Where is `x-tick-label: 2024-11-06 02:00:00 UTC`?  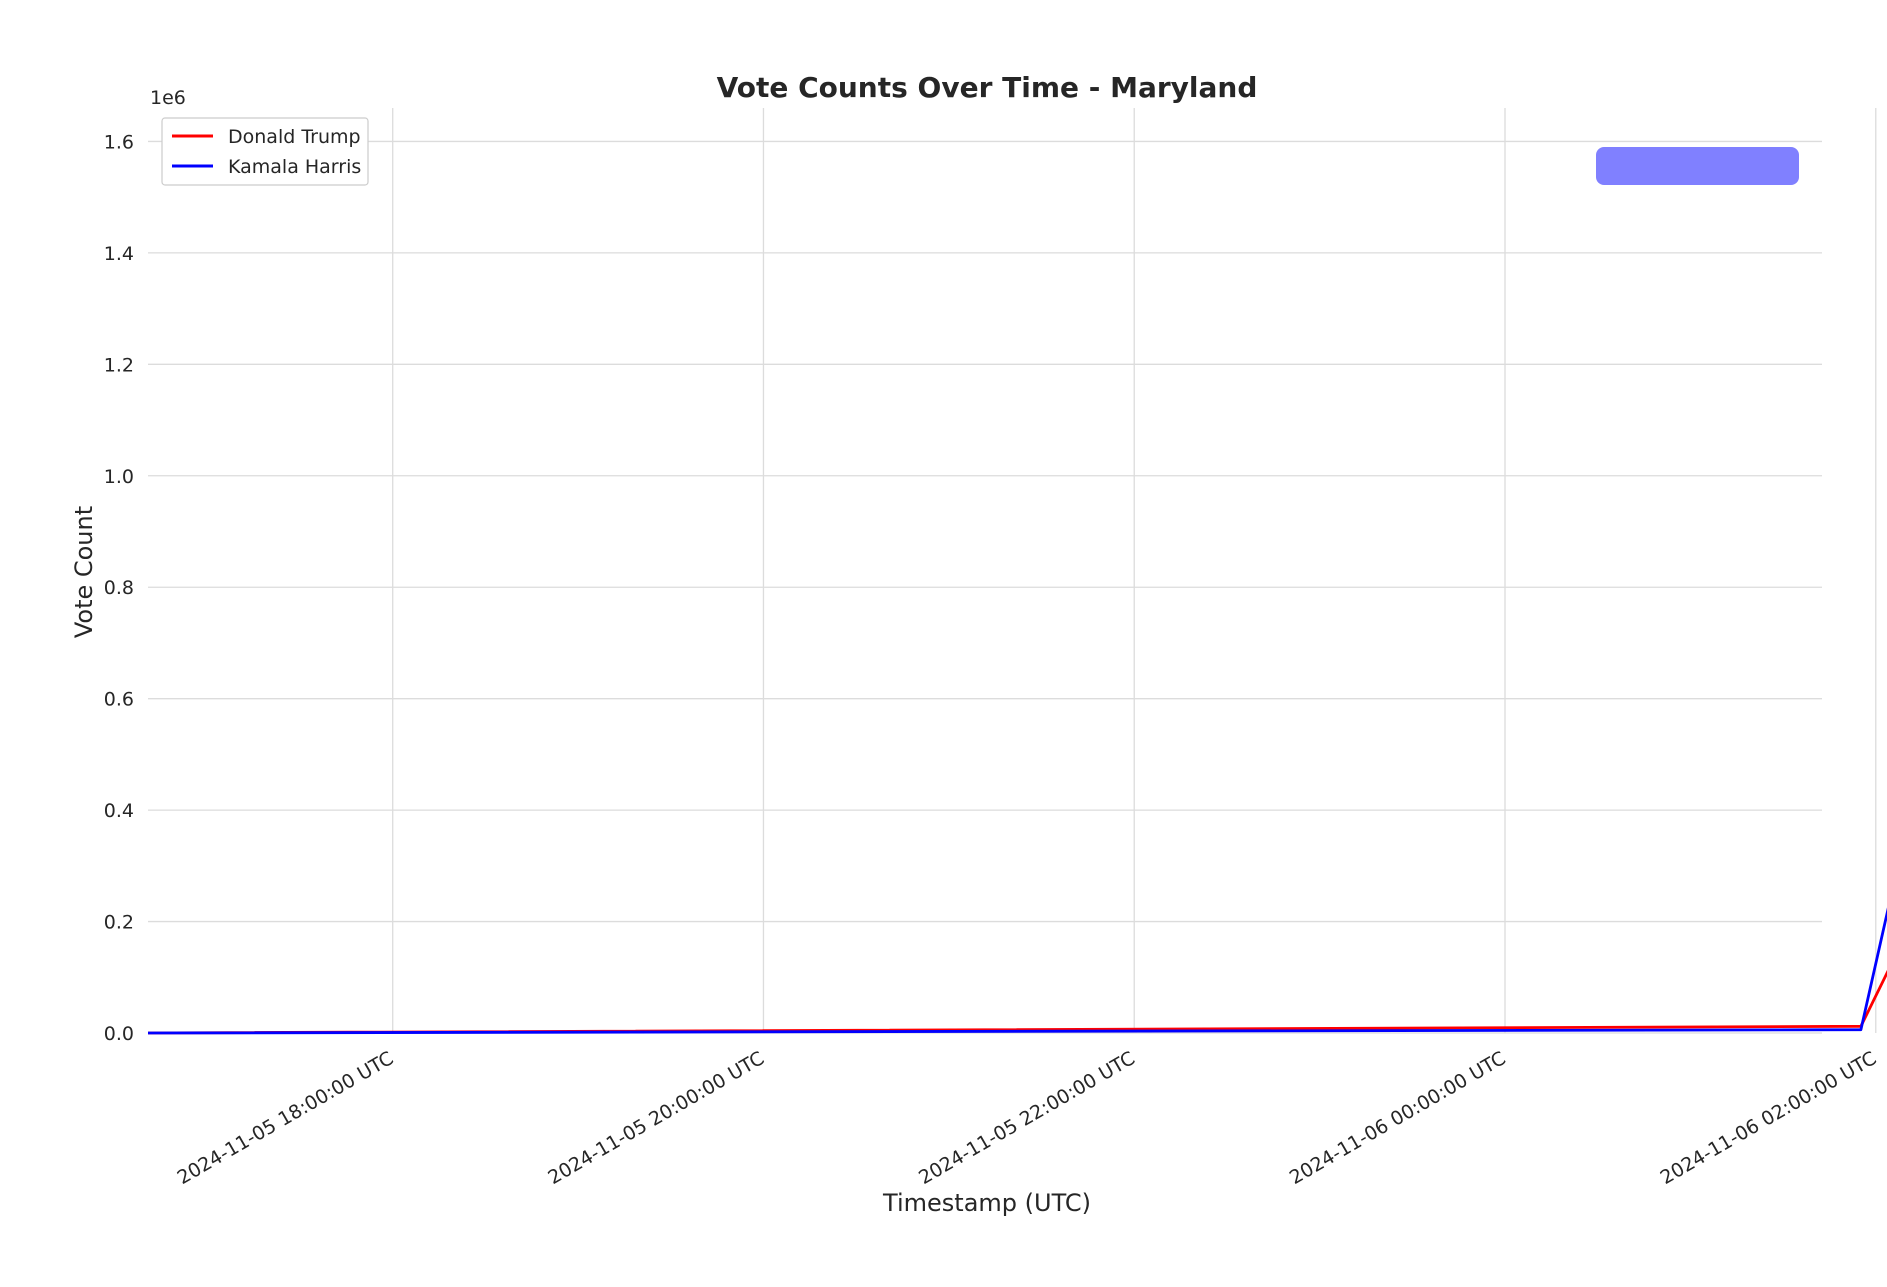 x-tick-label: 2024-11-06 02:00:00 UTC is located at coordinates (1769, 1118).